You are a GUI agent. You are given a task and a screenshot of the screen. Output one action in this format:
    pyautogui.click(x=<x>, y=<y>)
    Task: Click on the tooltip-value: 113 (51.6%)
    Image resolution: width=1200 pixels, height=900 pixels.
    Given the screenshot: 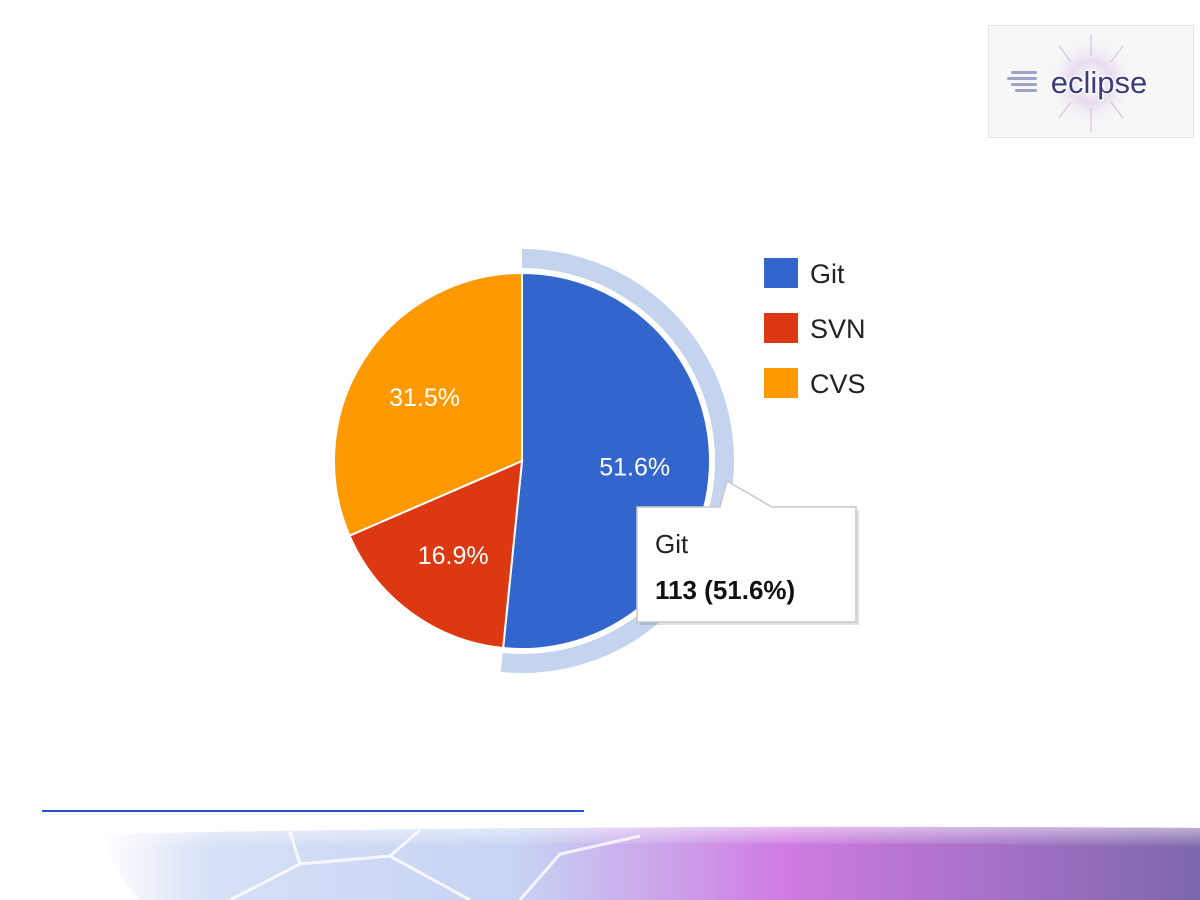 What is the action you would take?
    pyautogui.click(x=725, y=590)
    